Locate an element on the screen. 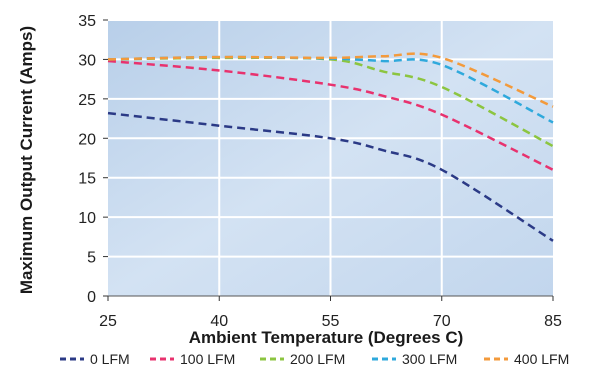 This screenshot has height=372, width=603. x-axis-title: Ambient Temperature (Degrees C) is located at coordinates (326, 337).